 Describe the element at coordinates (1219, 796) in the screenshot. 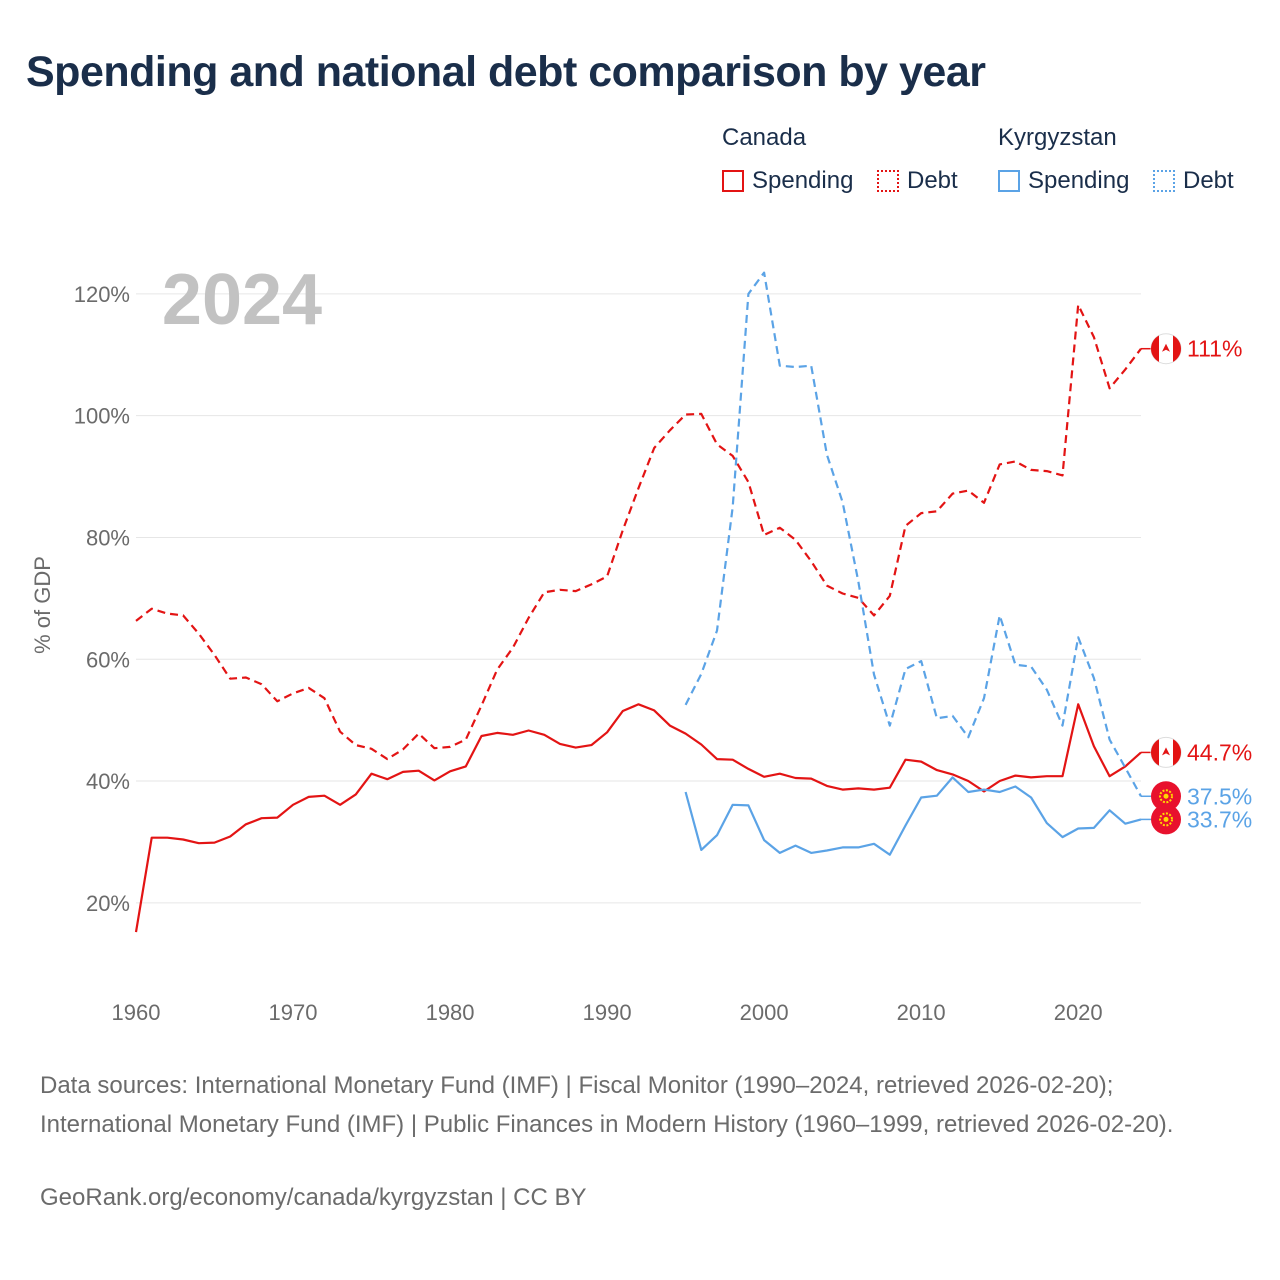

I see `end-value-label: 37.5%` at that location.